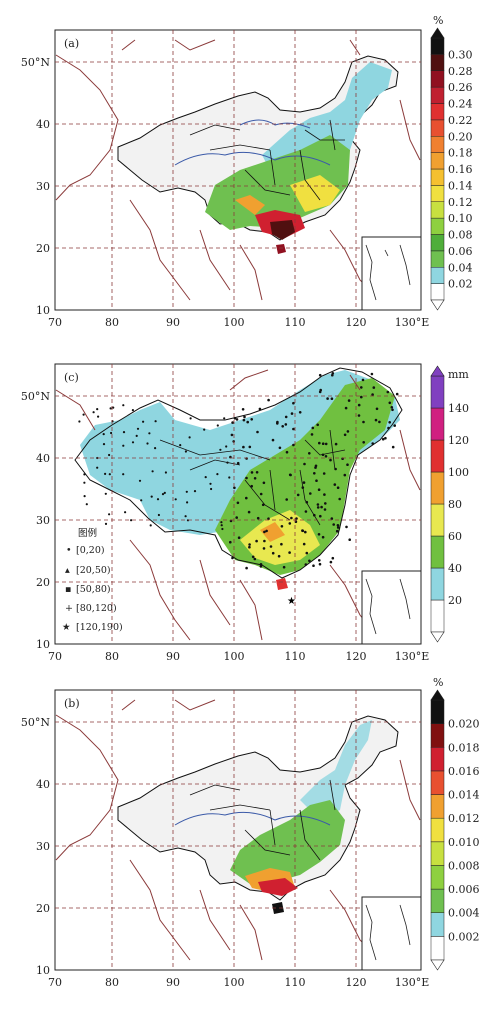 Image resolution: width=492 pixels, height=1010 pixels. What do you see at coordinates (173, 322) in the screenshot?
I see `x-tick-label: 90` at bounding box center [173, 322].